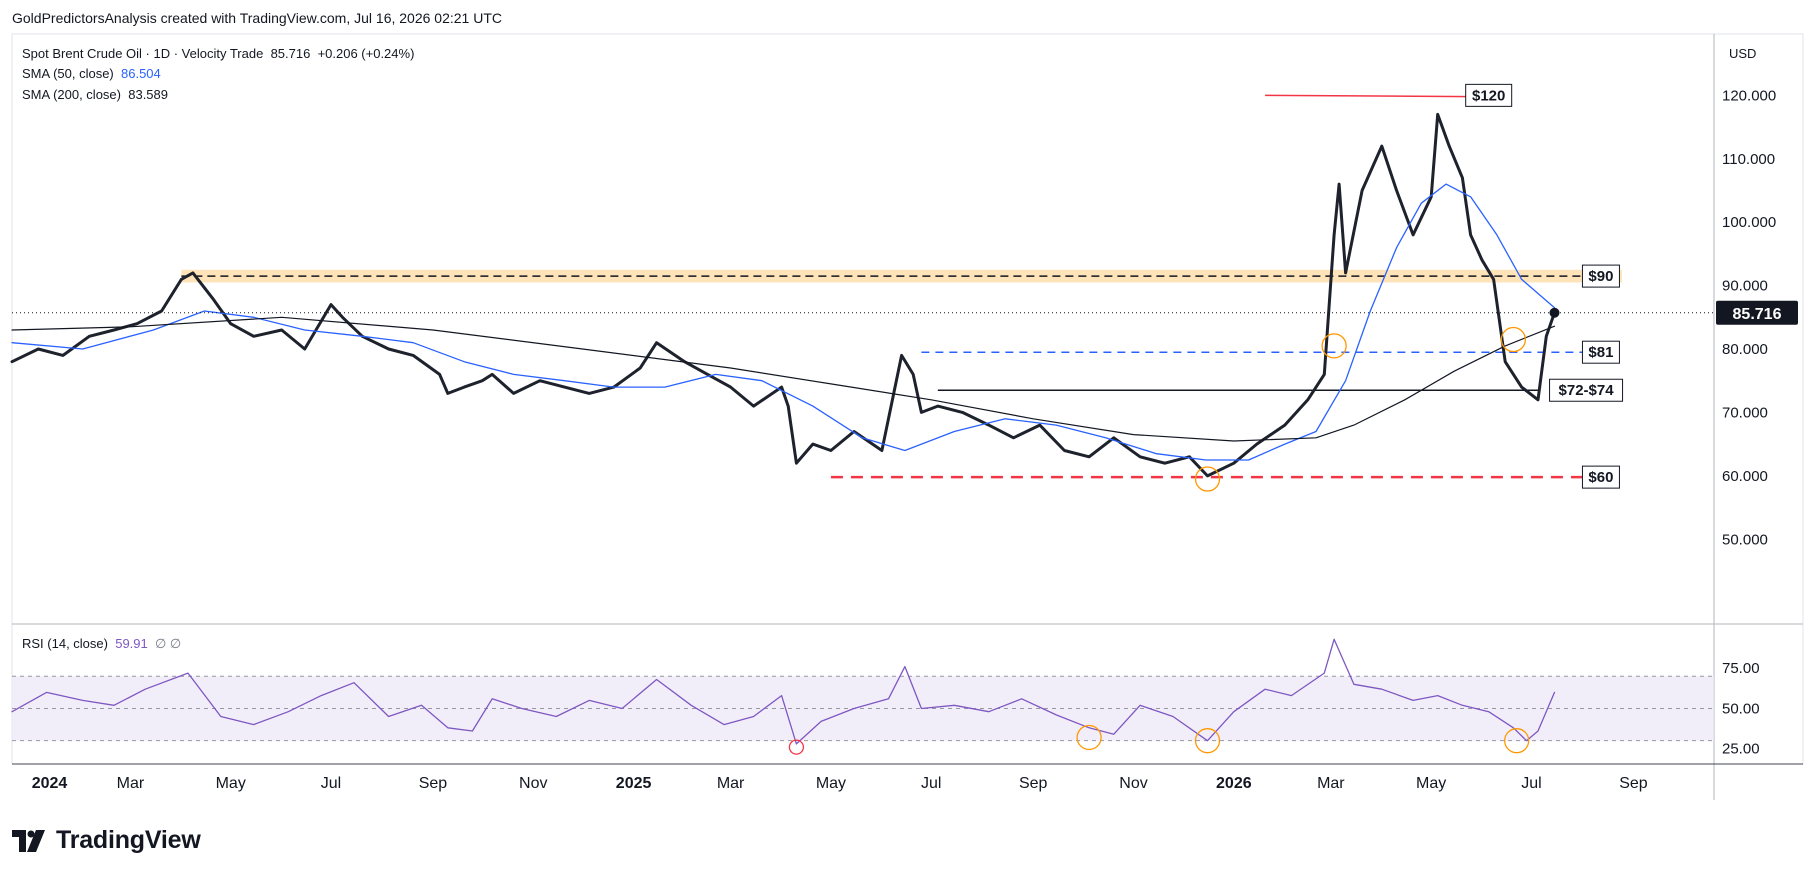 The height and width of the screenshot is (877, 1814). What do you see at coordinates (148, 94) in the screenshot?
I see `legend-sma200-value: 83.589` at bounding box center [148, 94].